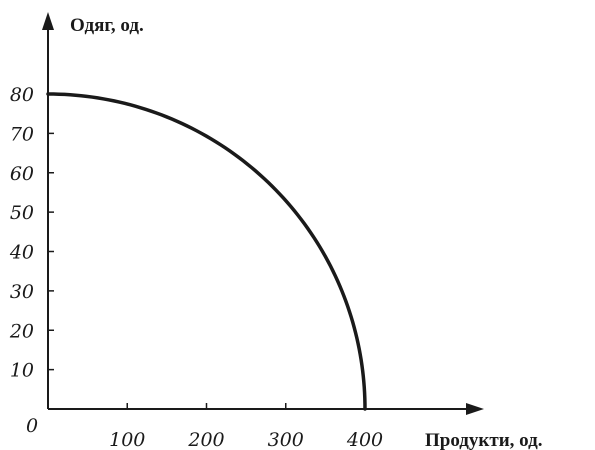 The height and width of the screenshot is (450, 595). I want to click on origin-label: 0, so click(32, 426).